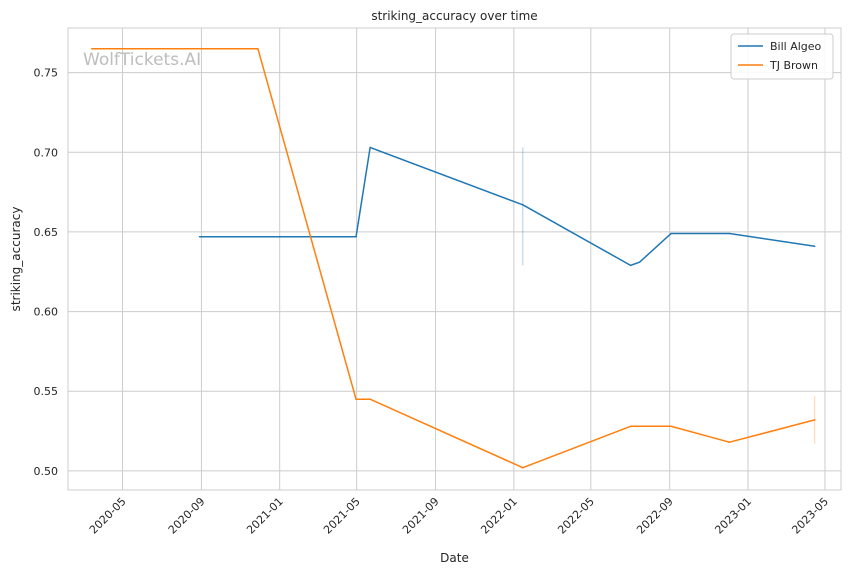  What do you see at coordinates (46, 312) in the screenshot?
I see `y-tick-label: 0.60` at bounding box center [46, 312].